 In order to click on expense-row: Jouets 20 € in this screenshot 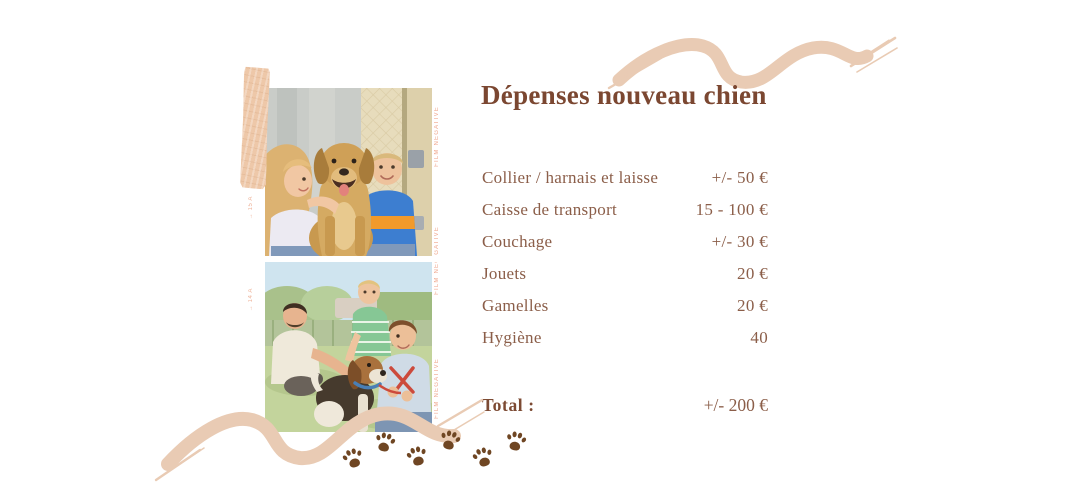, I will do `click(625, 274)`.